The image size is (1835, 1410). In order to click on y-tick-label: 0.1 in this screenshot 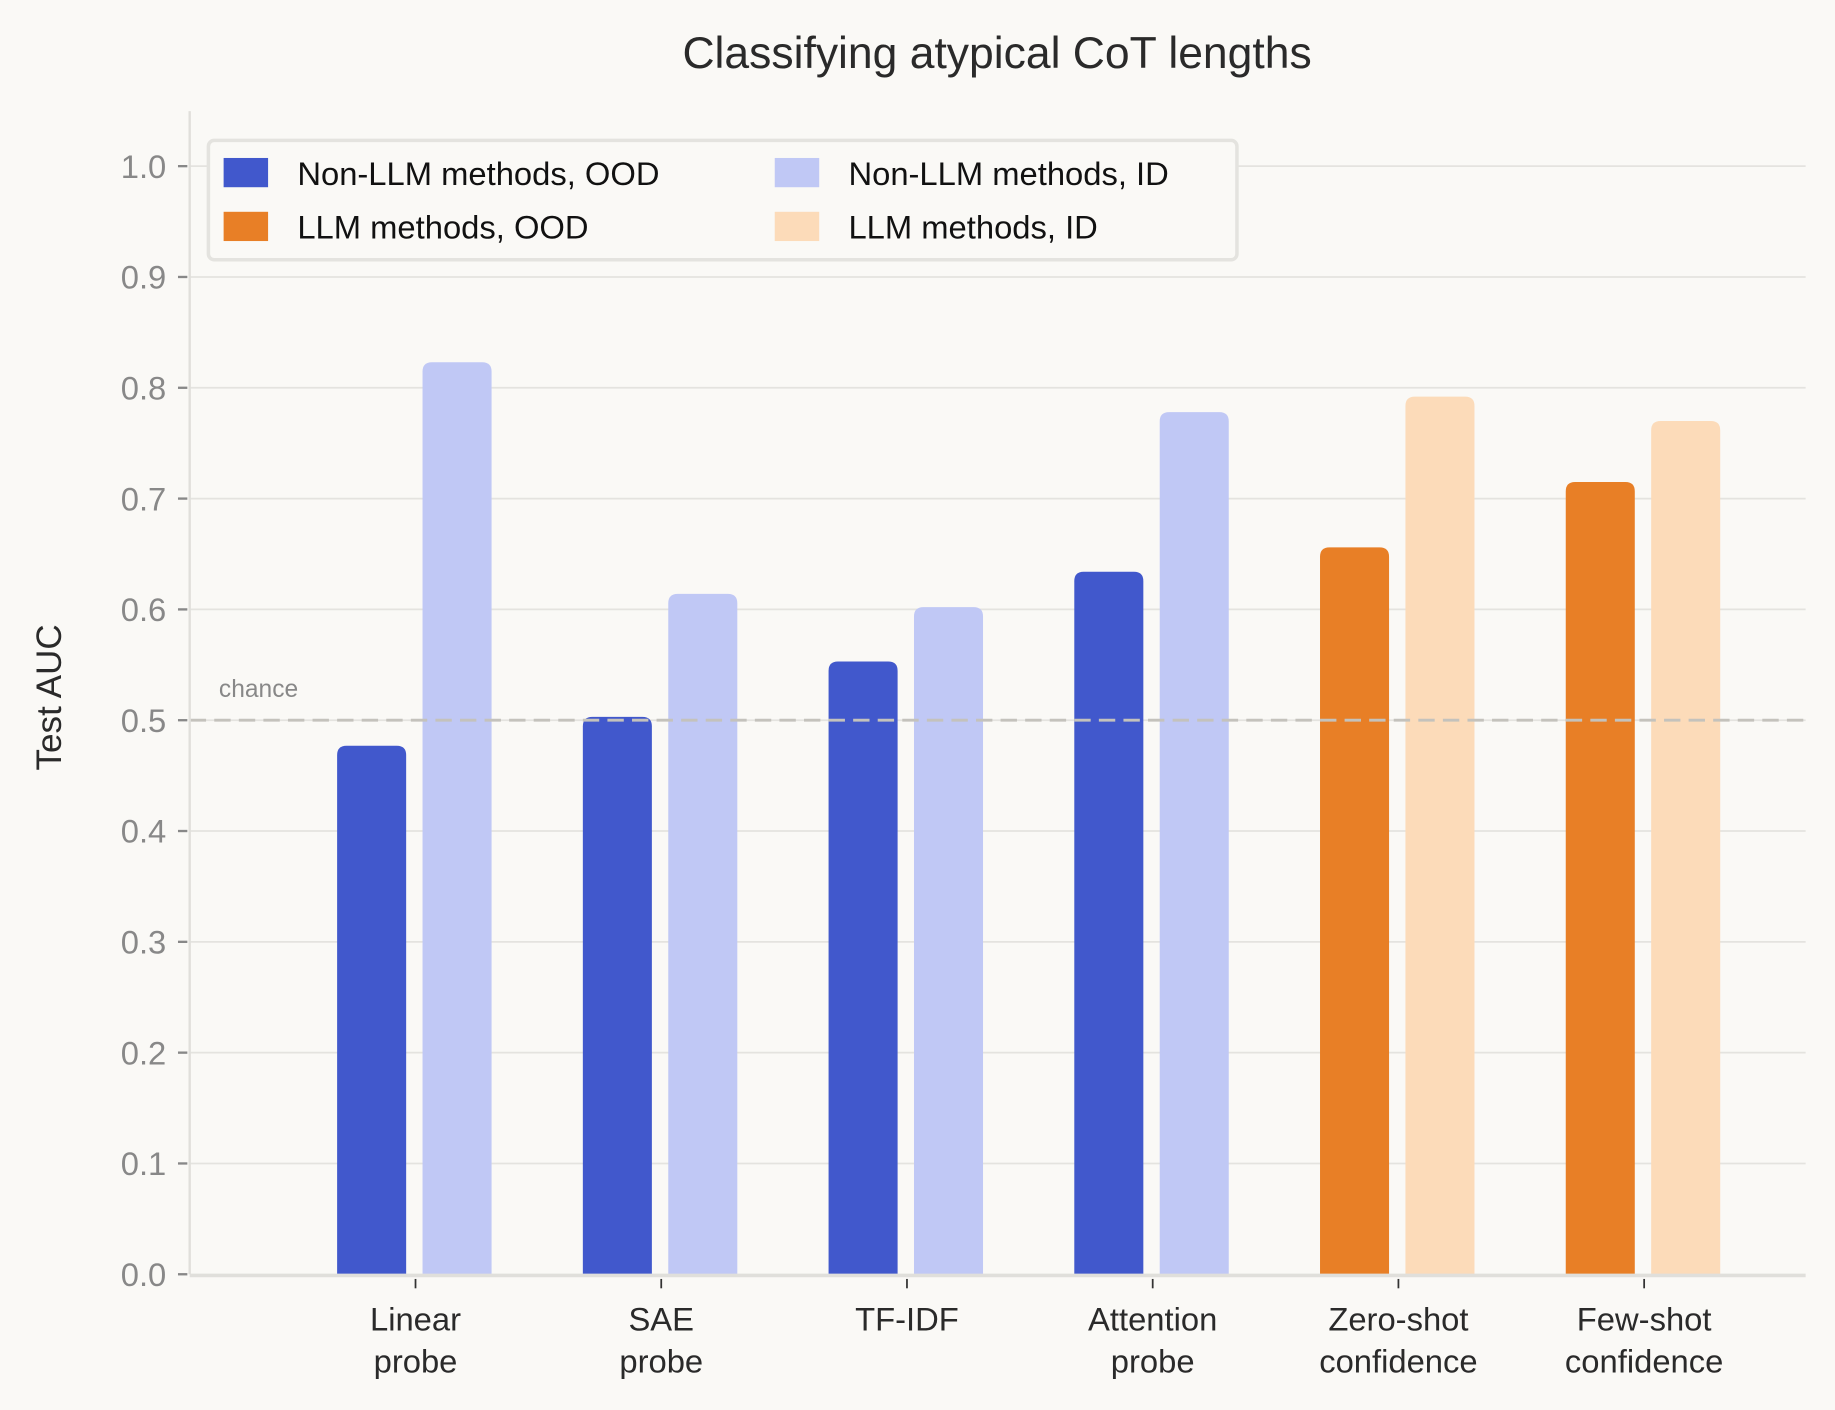, I will do `click(144, 1163)`.